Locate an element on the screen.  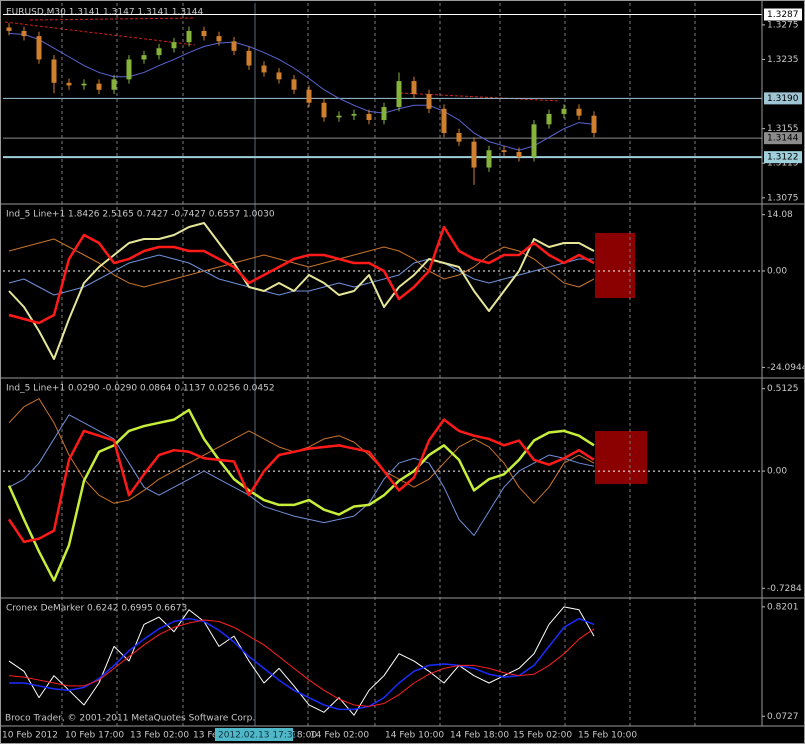
y-tick-label: 1.3235 is located at coordinates (783, 60).